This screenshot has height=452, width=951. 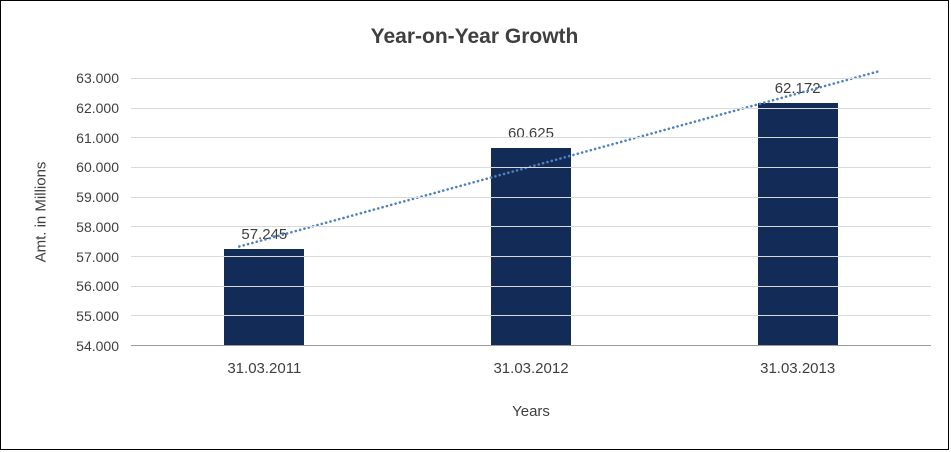 What do you see at coordinates (97, 78) in the screenshot?
I see `y-tick-label: 63.000` at bounding box center [97, 78].